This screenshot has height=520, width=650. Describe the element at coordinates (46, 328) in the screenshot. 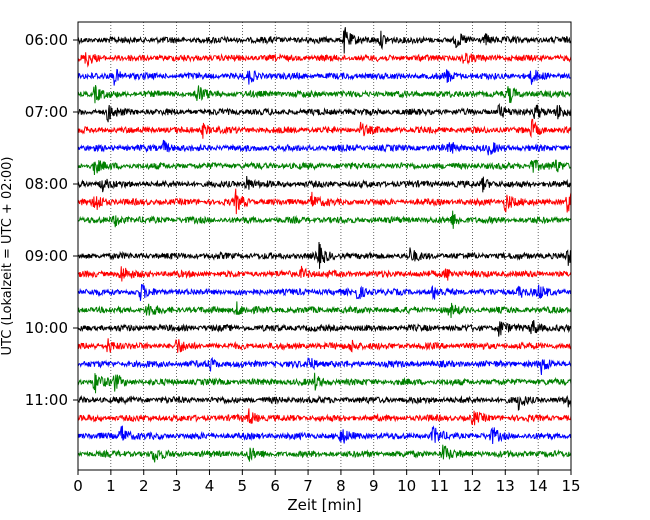

I see `y-tick-label: 10:00` at that location.